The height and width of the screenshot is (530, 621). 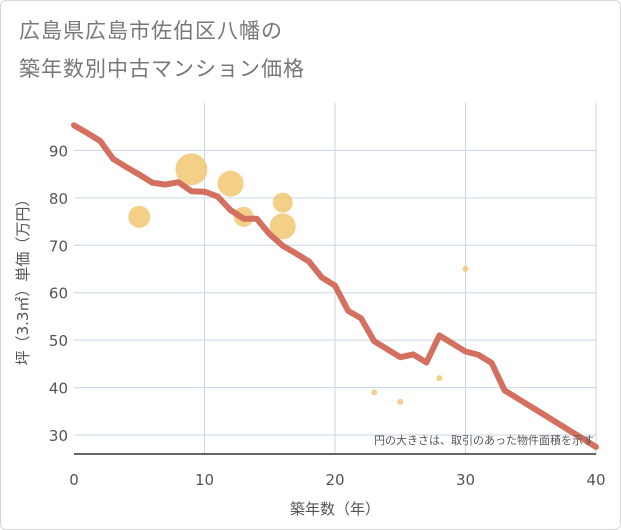 I want to click on bubble-size-note: 円の大きさは、取引のあった物件面積を示す, so click(x=484, y=440).